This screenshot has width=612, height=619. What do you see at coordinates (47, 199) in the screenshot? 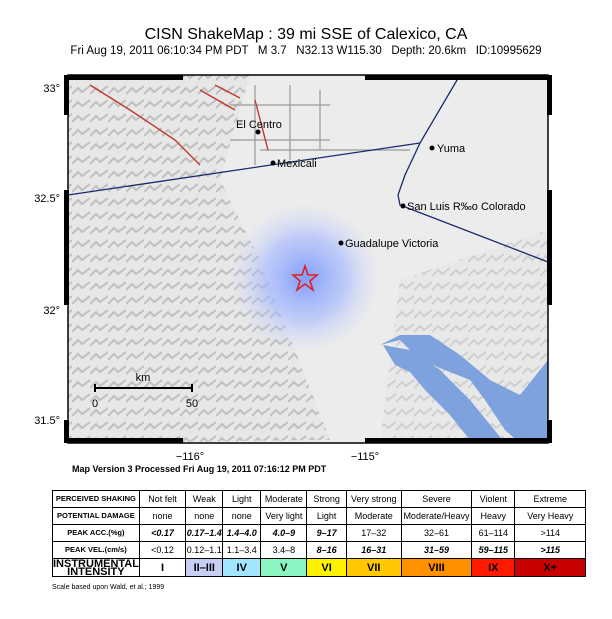
I see `lat-label: 32.5°` at bounding box center [47, 199].